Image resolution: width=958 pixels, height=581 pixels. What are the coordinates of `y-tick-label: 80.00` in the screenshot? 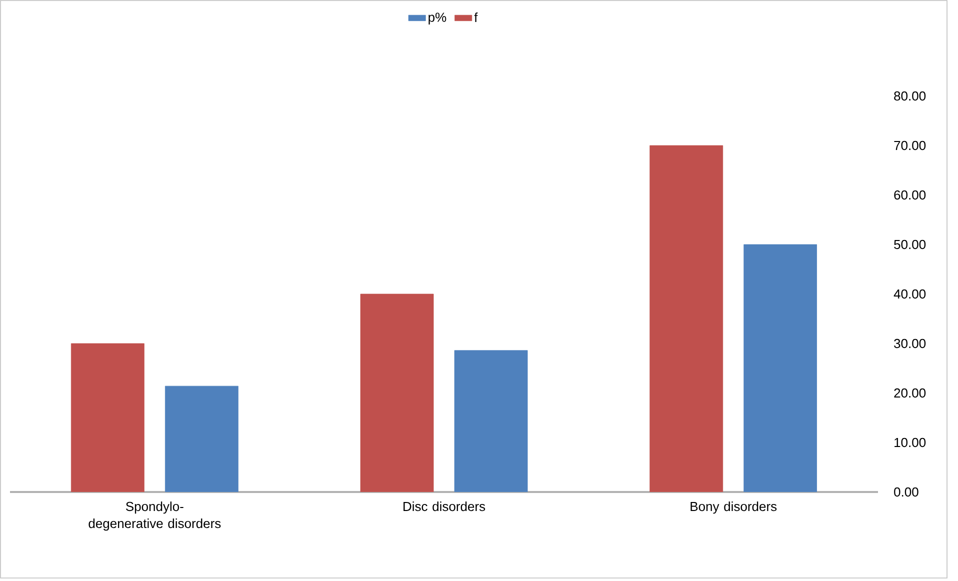 It's located at (910, 96).